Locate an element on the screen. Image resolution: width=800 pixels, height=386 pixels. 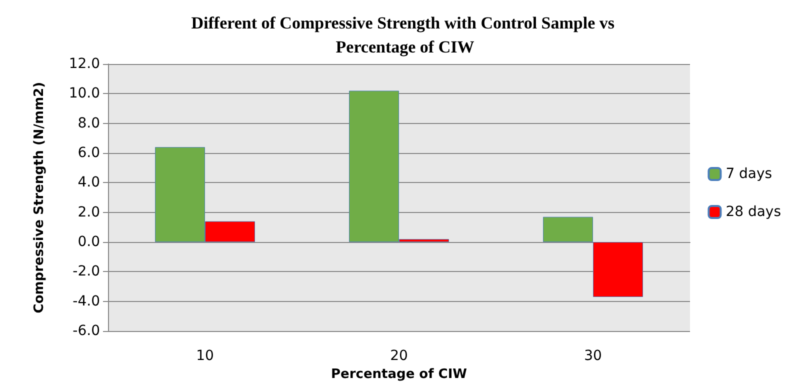
y-tick-label: 6.0 is located at coordinates (89, 153).